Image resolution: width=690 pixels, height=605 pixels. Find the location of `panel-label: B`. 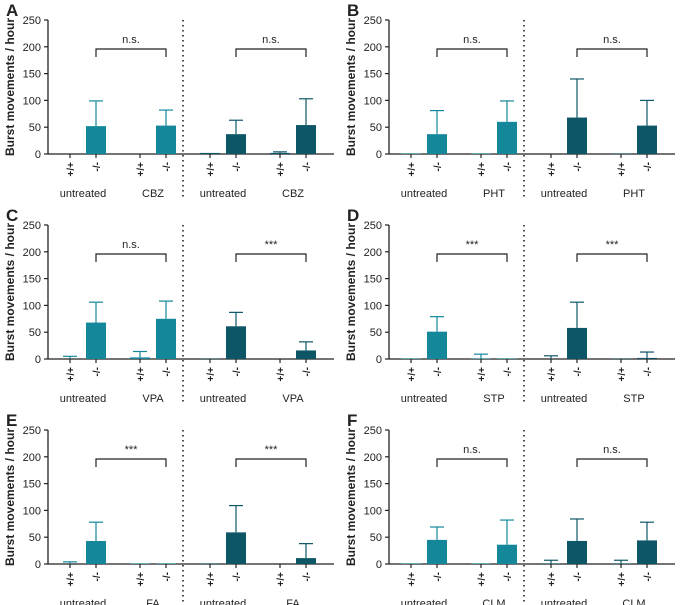

panel-label: B is located at coordinates (353, 10).